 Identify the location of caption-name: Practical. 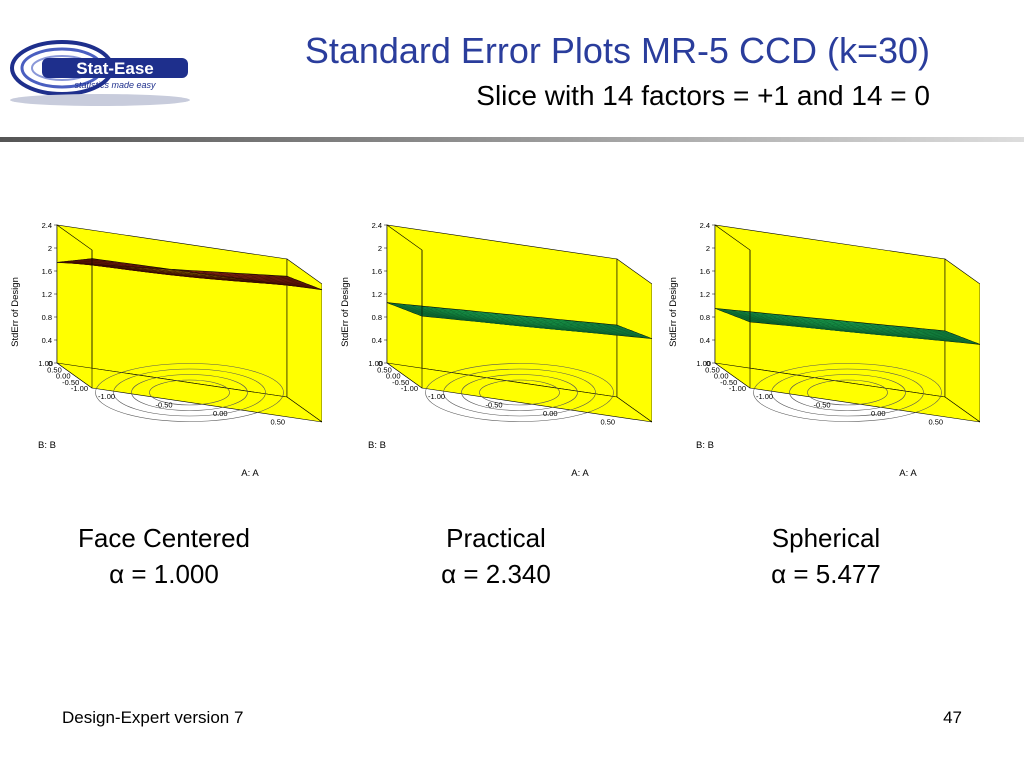
(496, 538).